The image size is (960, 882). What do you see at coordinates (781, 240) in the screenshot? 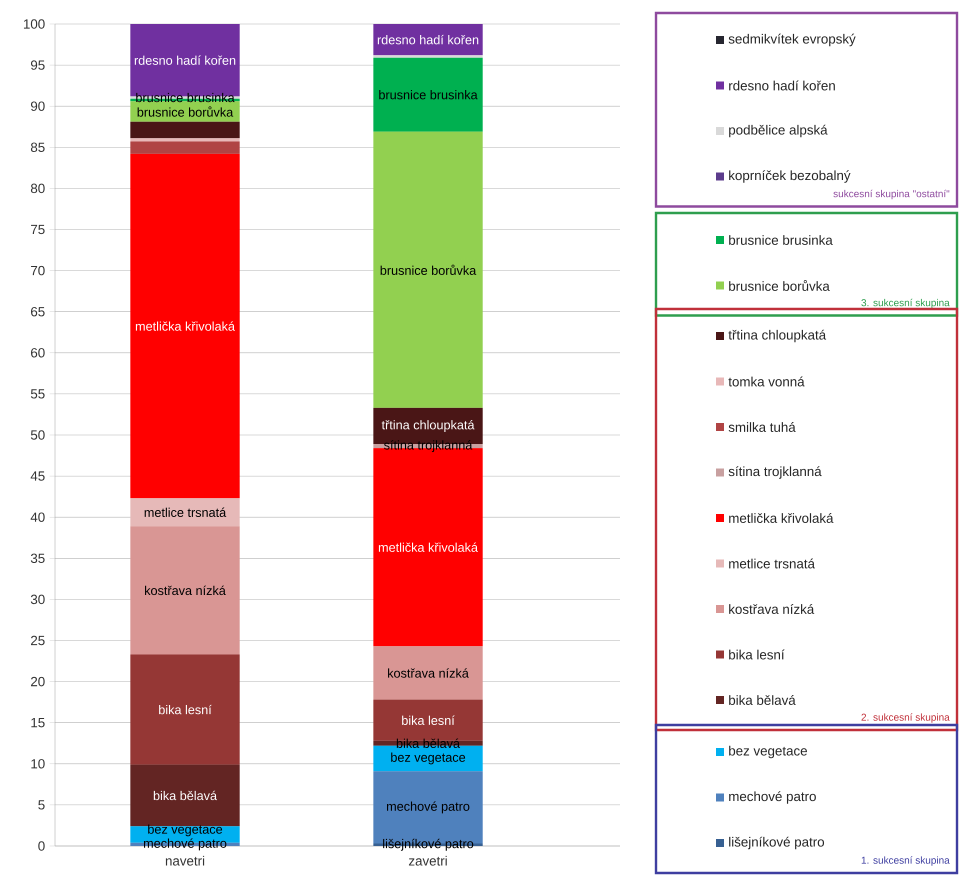
I see `legend-label: brusnice brusinka` at bounding box center [781, 240].